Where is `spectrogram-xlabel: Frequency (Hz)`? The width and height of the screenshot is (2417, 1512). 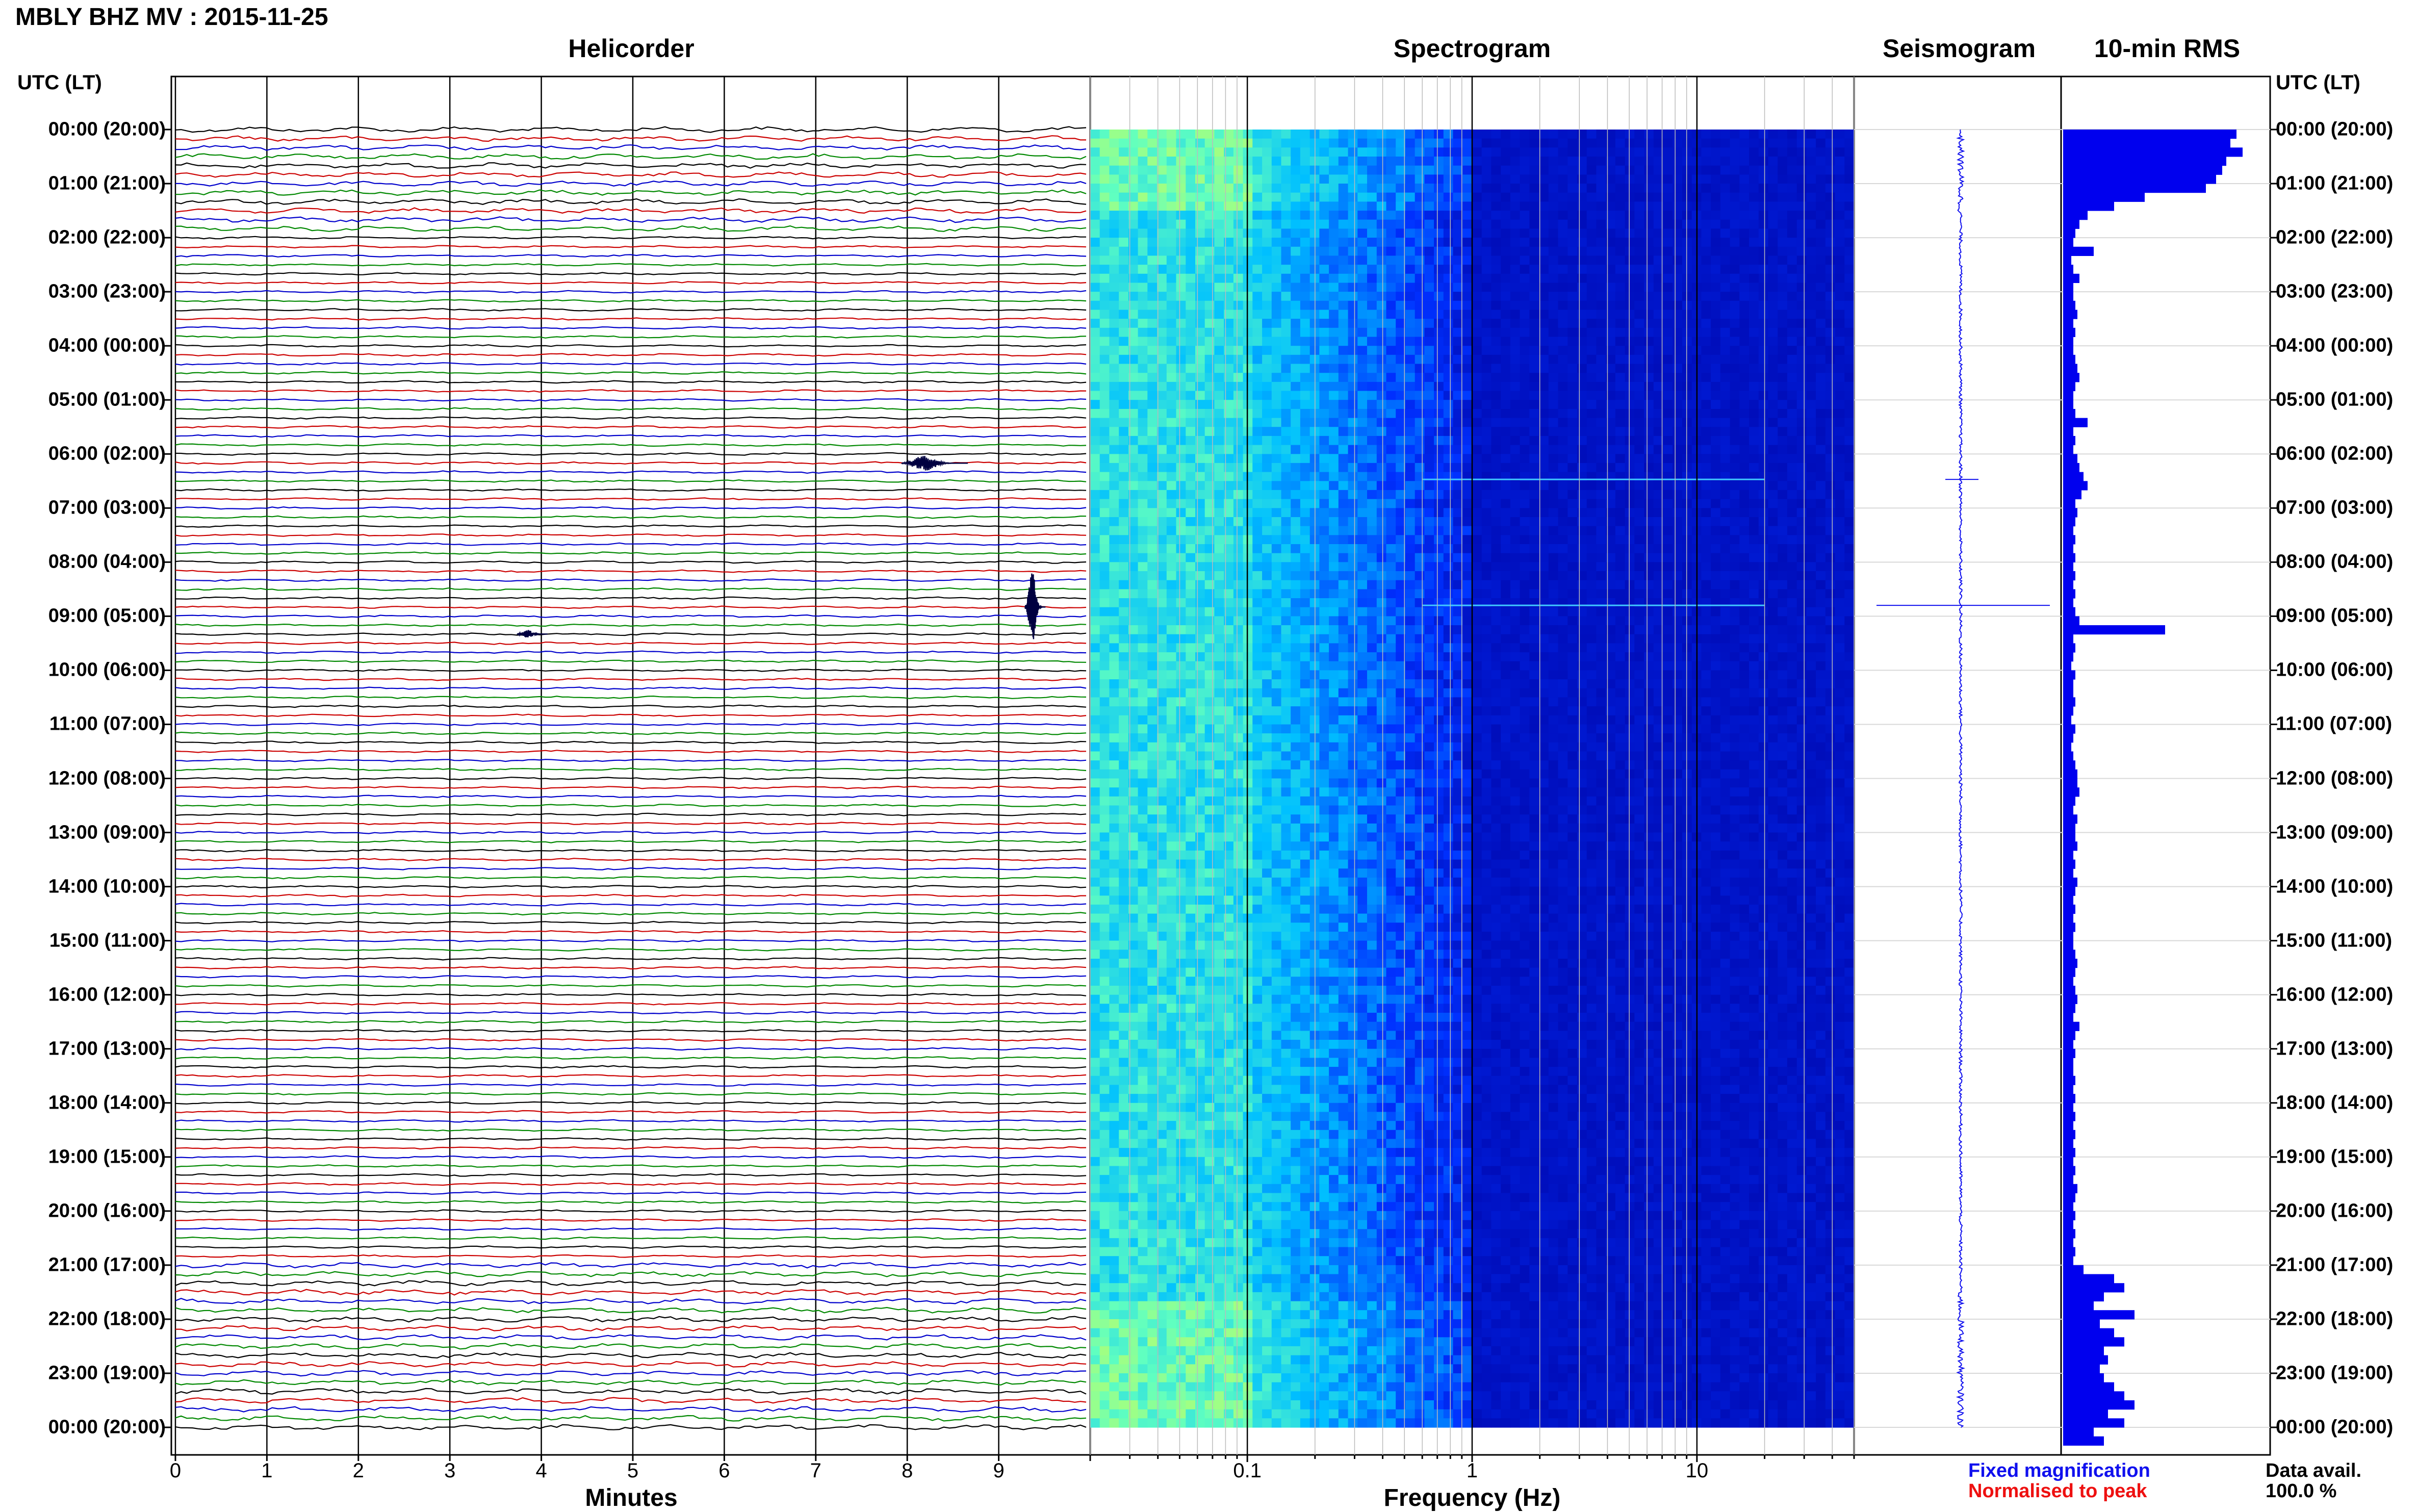
spectrogram-xlabel: Frequency (Hz) is located at coordinates (1472, 1498).